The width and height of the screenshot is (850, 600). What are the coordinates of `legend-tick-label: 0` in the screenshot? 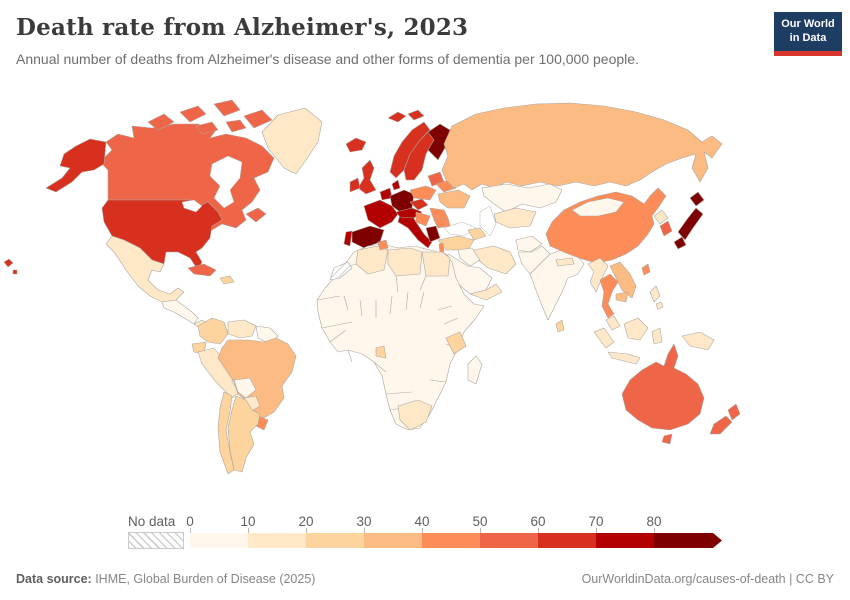 It's located at (190, 521).